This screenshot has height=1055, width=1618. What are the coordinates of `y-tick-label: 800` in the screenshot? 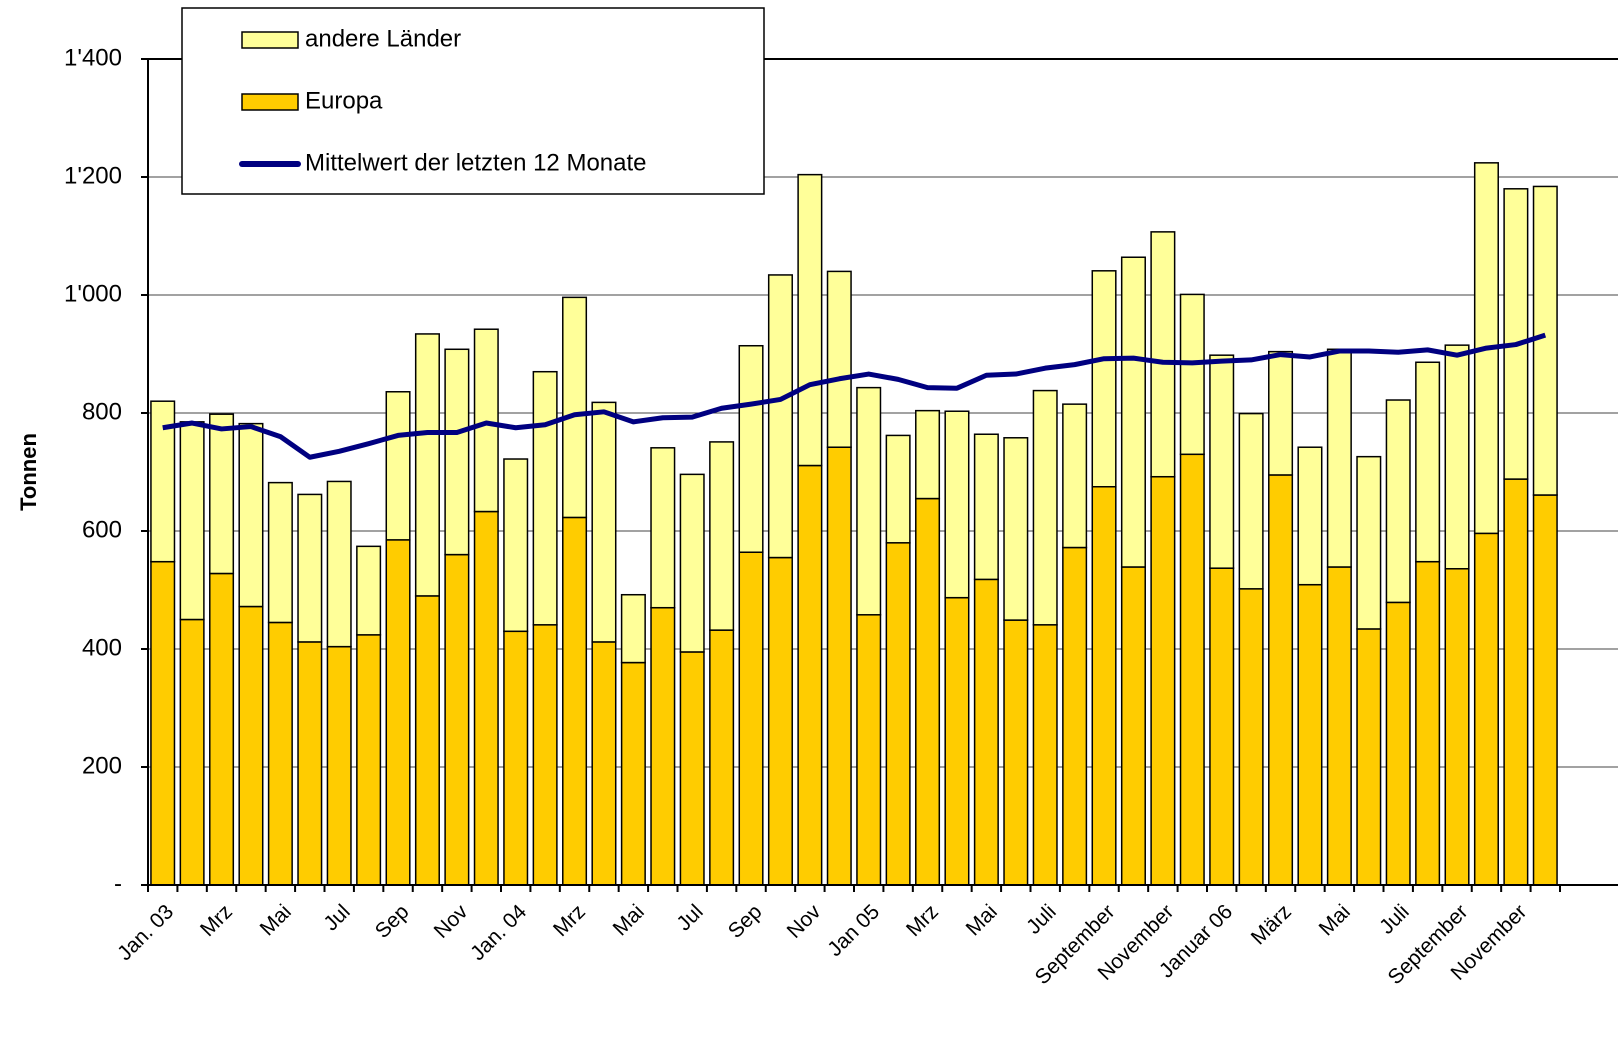 It's located at (102, 411).